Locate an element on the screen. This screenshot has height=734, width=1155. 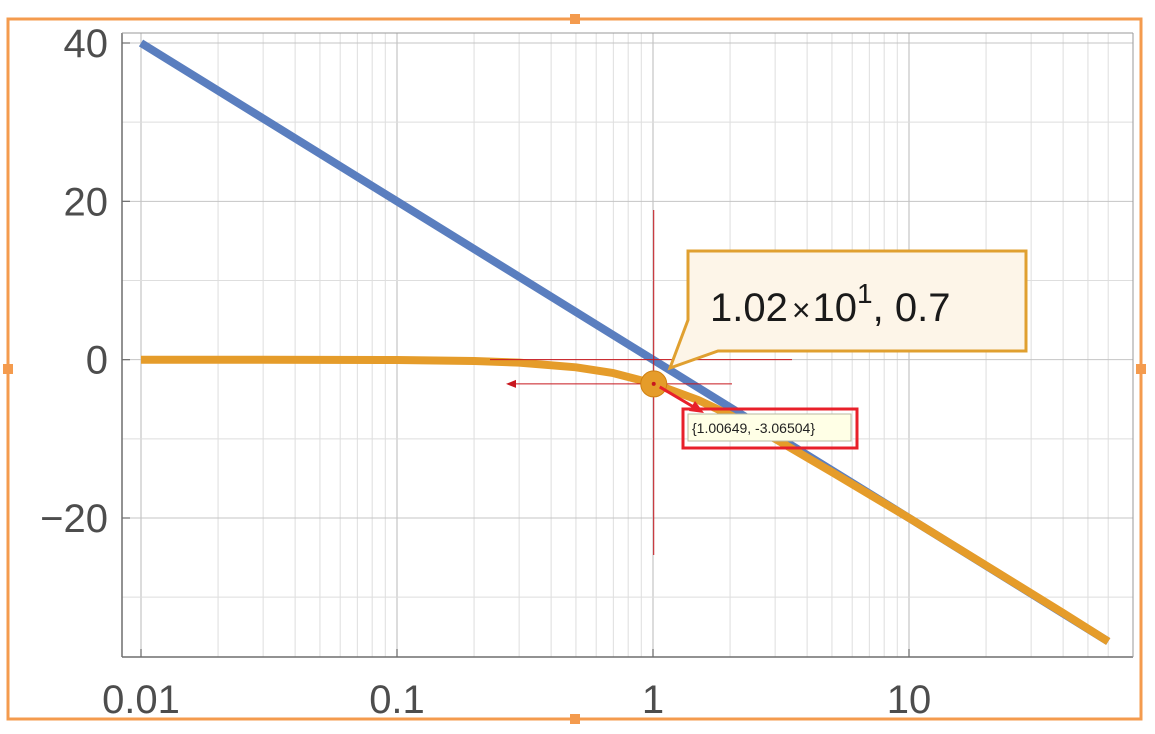
tooltip-coordinates: {1.00649, -3.06504} is located at coordinates (753, 428).